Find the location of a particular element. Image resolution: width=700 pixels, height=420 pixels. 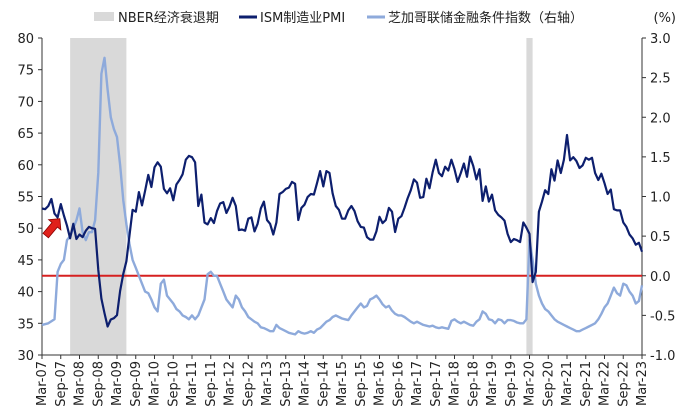

x-tick-label: Mar-14 is located at coordinates (305, 383).